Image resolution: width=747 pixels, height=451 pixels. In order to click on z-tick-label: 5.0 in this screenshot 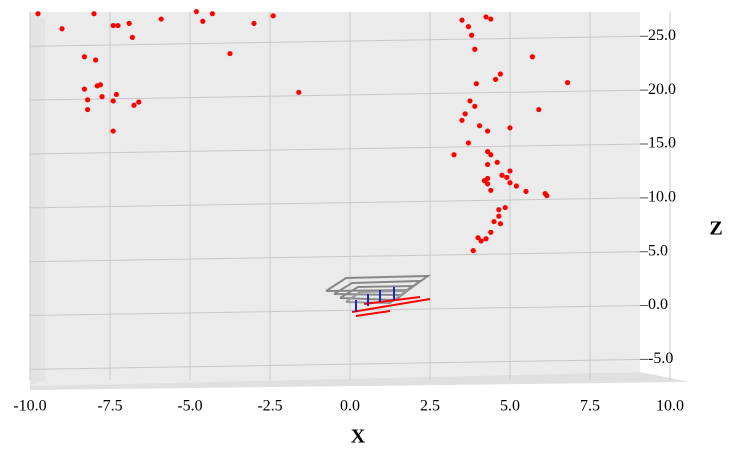, I will do `click(658, 250)`.